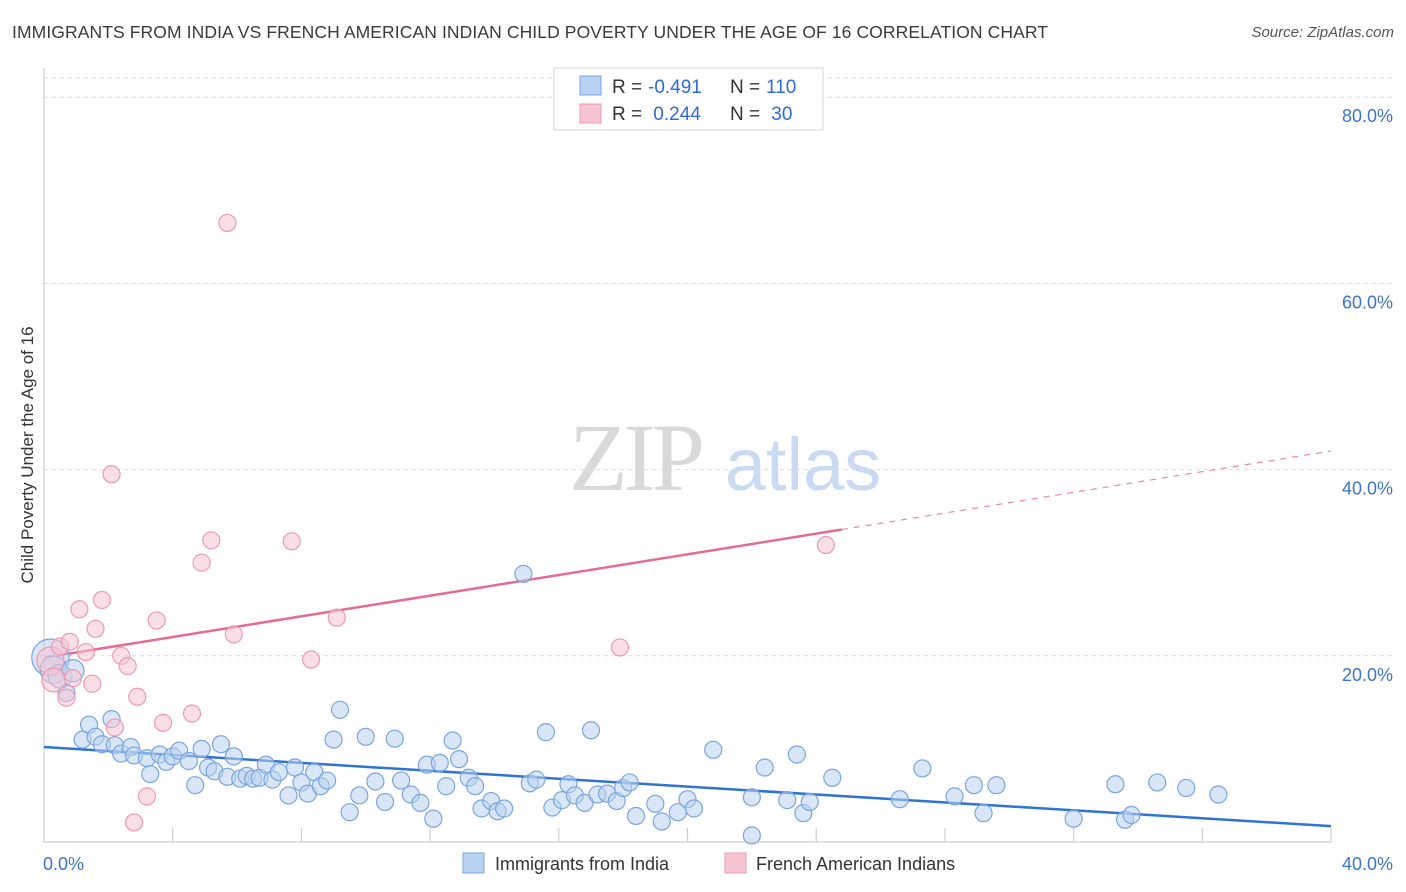 This screenshot has height=892, width=1406. I want to click on legend-r-label-pink: R =, so click(627, 114).